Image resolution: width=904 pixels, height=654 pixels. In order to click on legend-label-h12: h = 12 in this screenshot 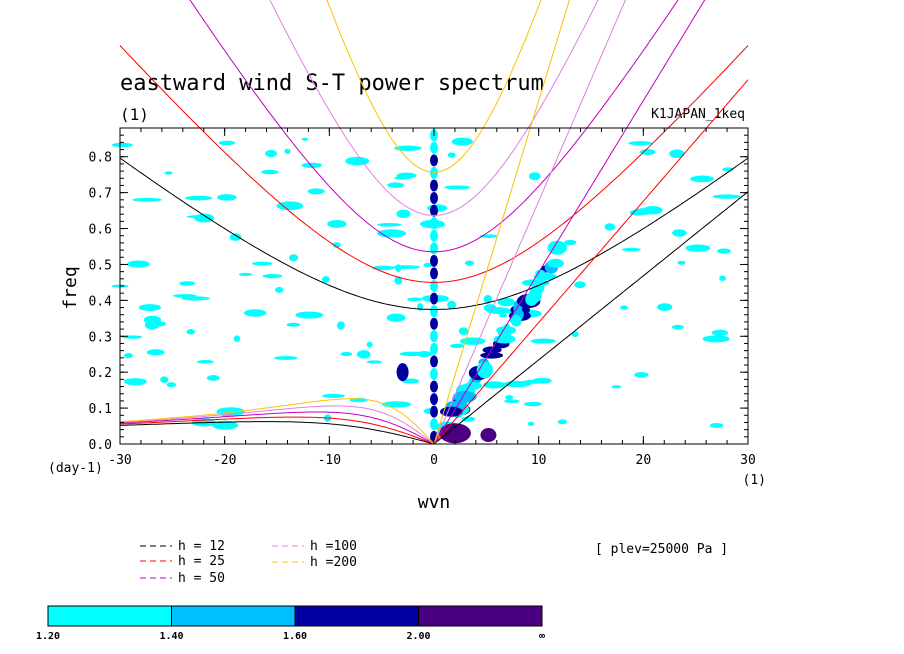, I will do `click(201, 546)`.